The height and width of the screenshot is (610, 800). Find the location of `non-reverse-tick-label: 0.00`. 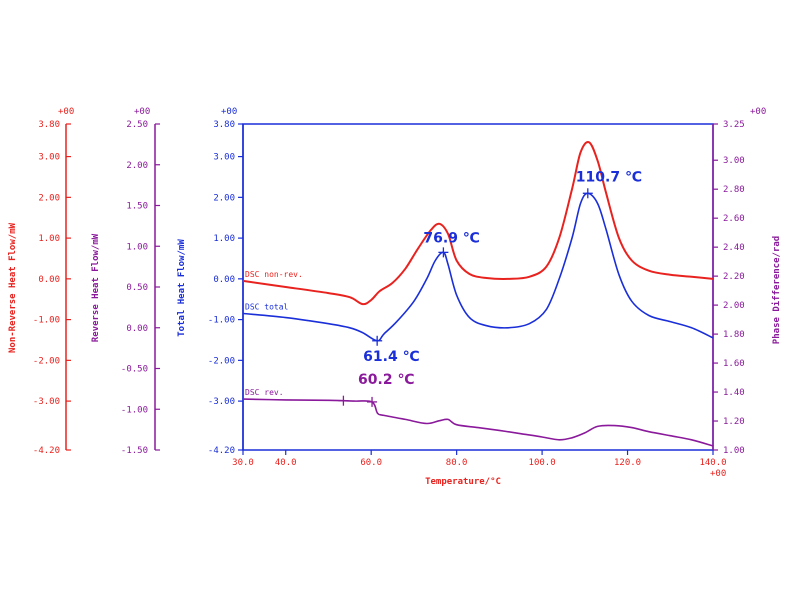

non-reverse-tick-label: 0.00 is located at coordinates (49, 280).